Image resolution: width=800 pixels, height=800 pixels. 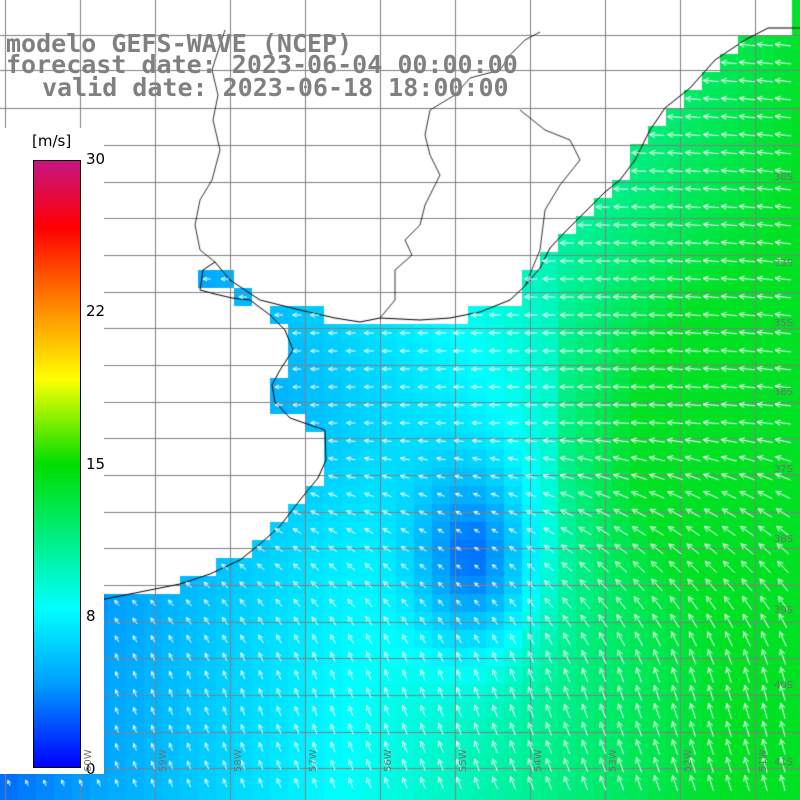 I want to click on lon-label: 56W, so click(x=388, y=760).